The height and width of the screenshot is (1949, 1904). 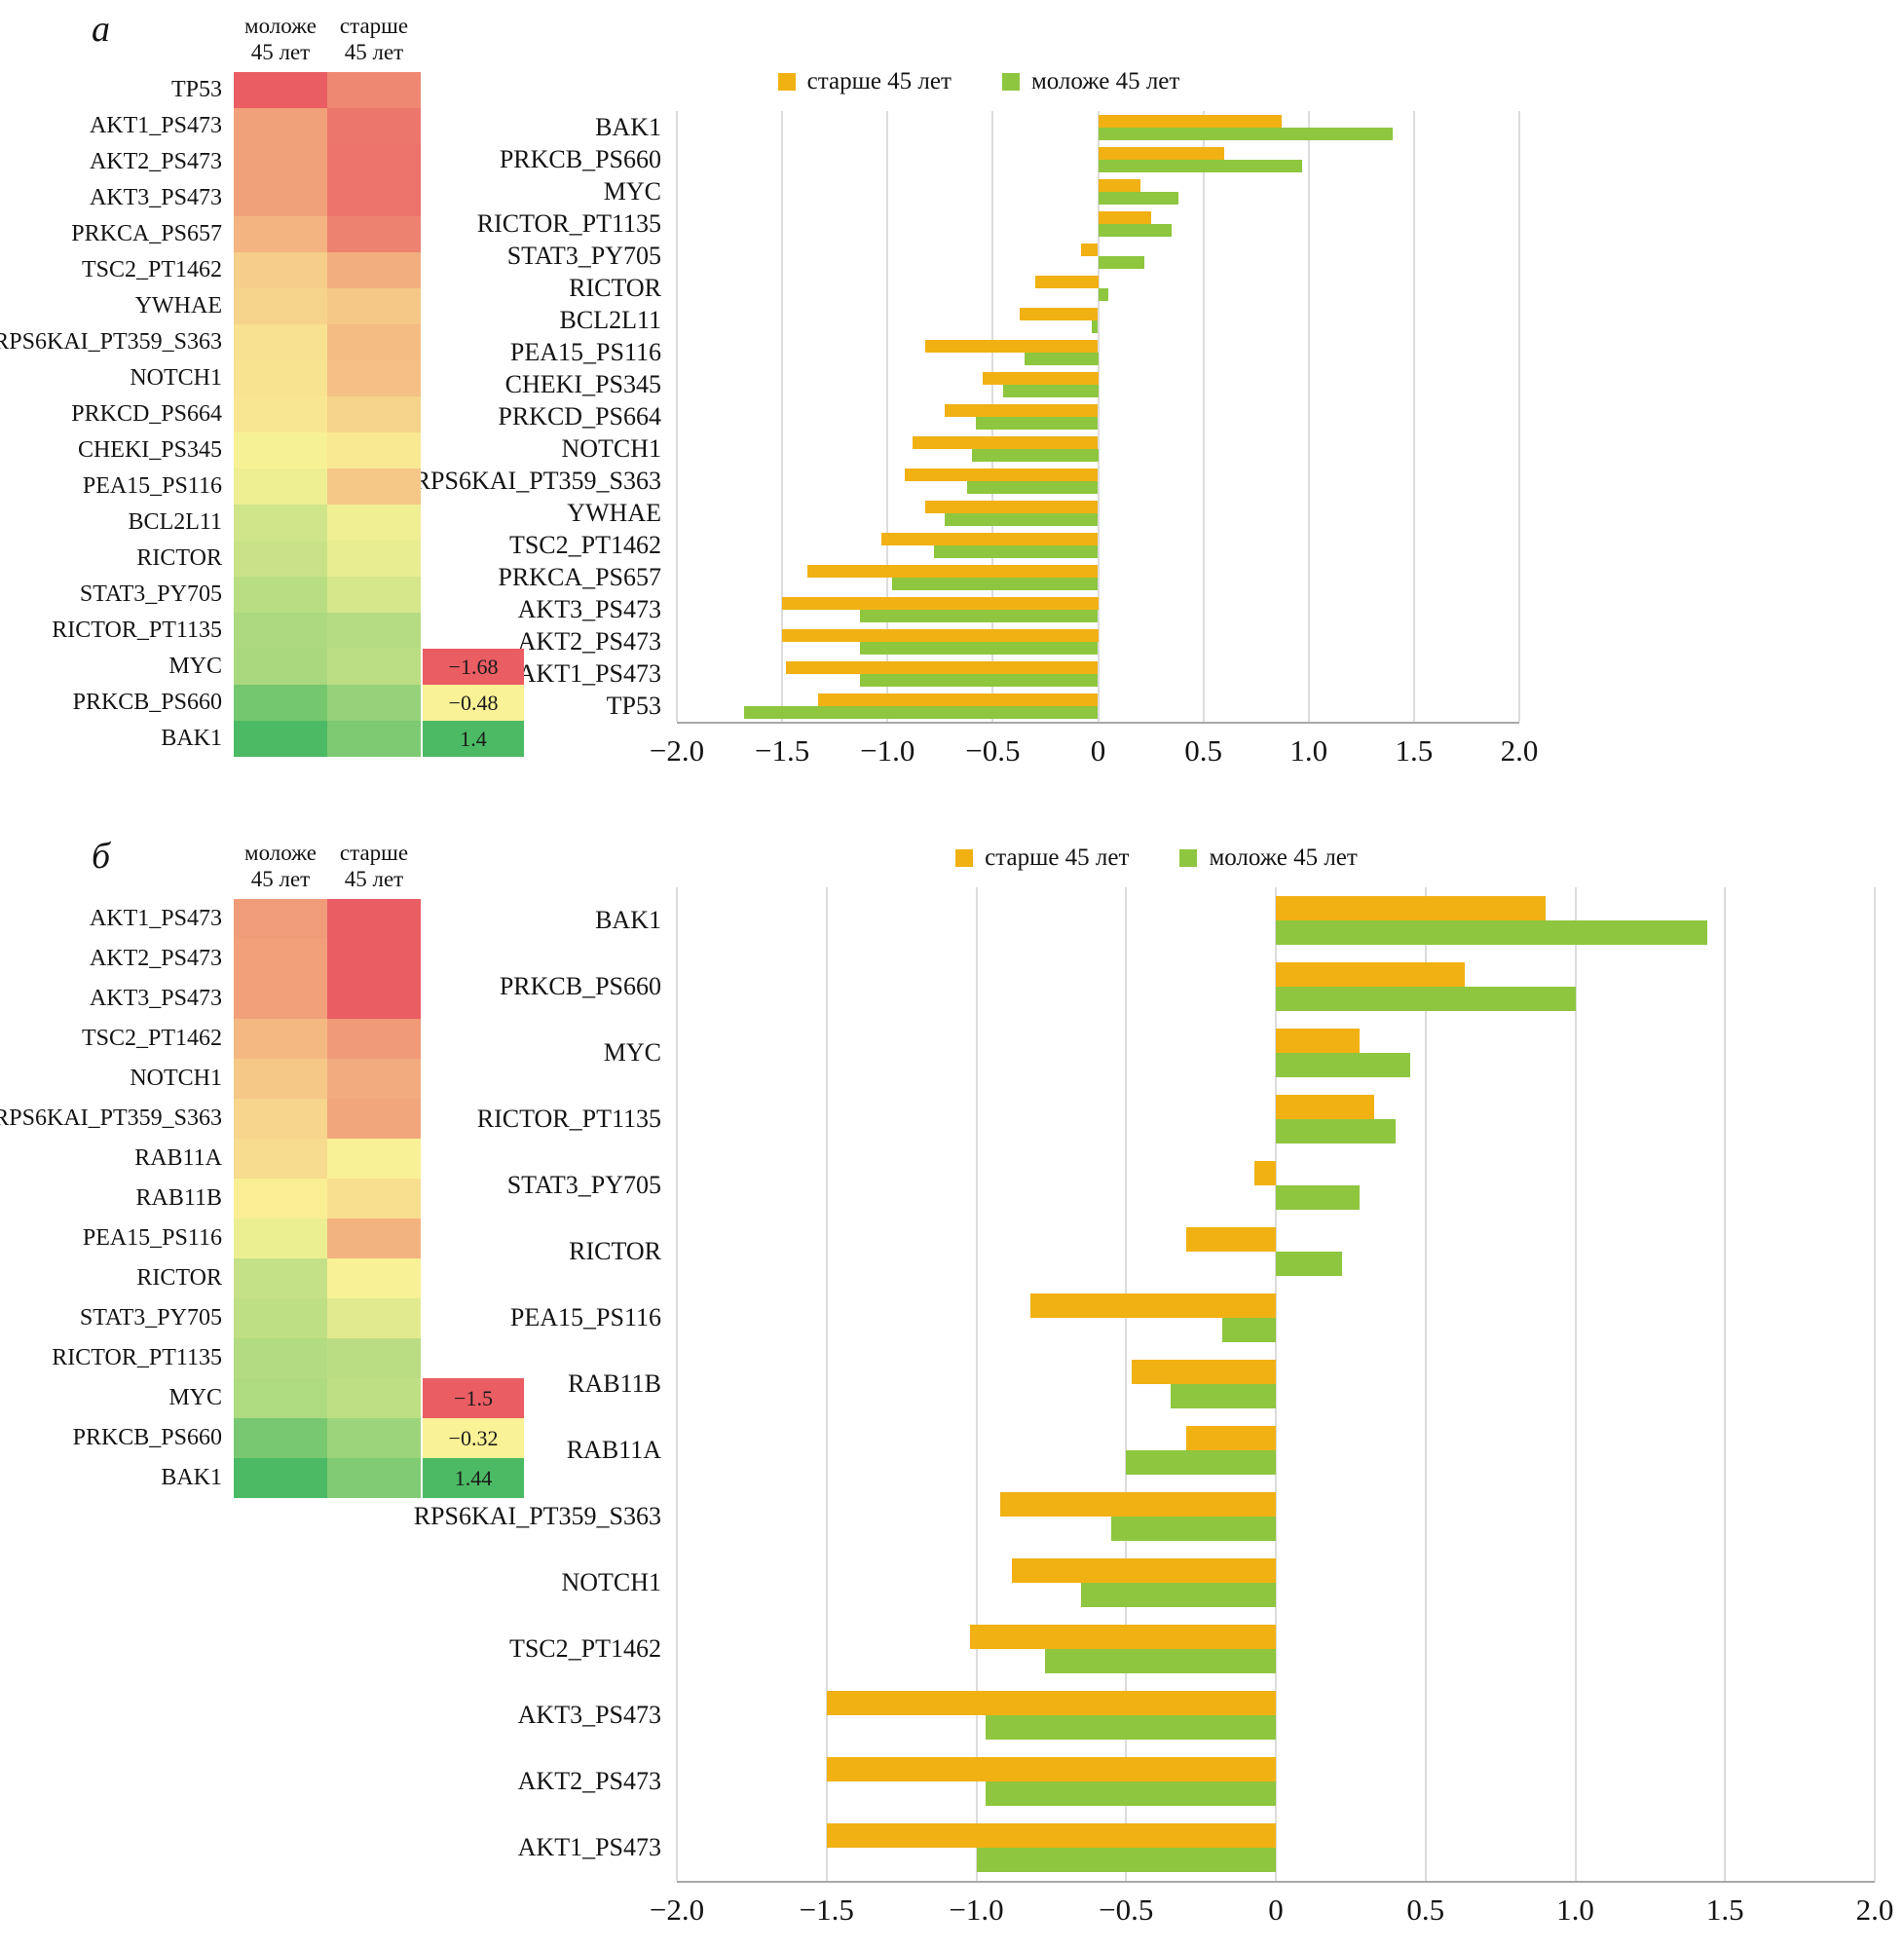 What do you see at coordinates (122, 1478) in the screenshot?
I see `heatmap-row-label: BAK1` at bounding box center [122, 1478].